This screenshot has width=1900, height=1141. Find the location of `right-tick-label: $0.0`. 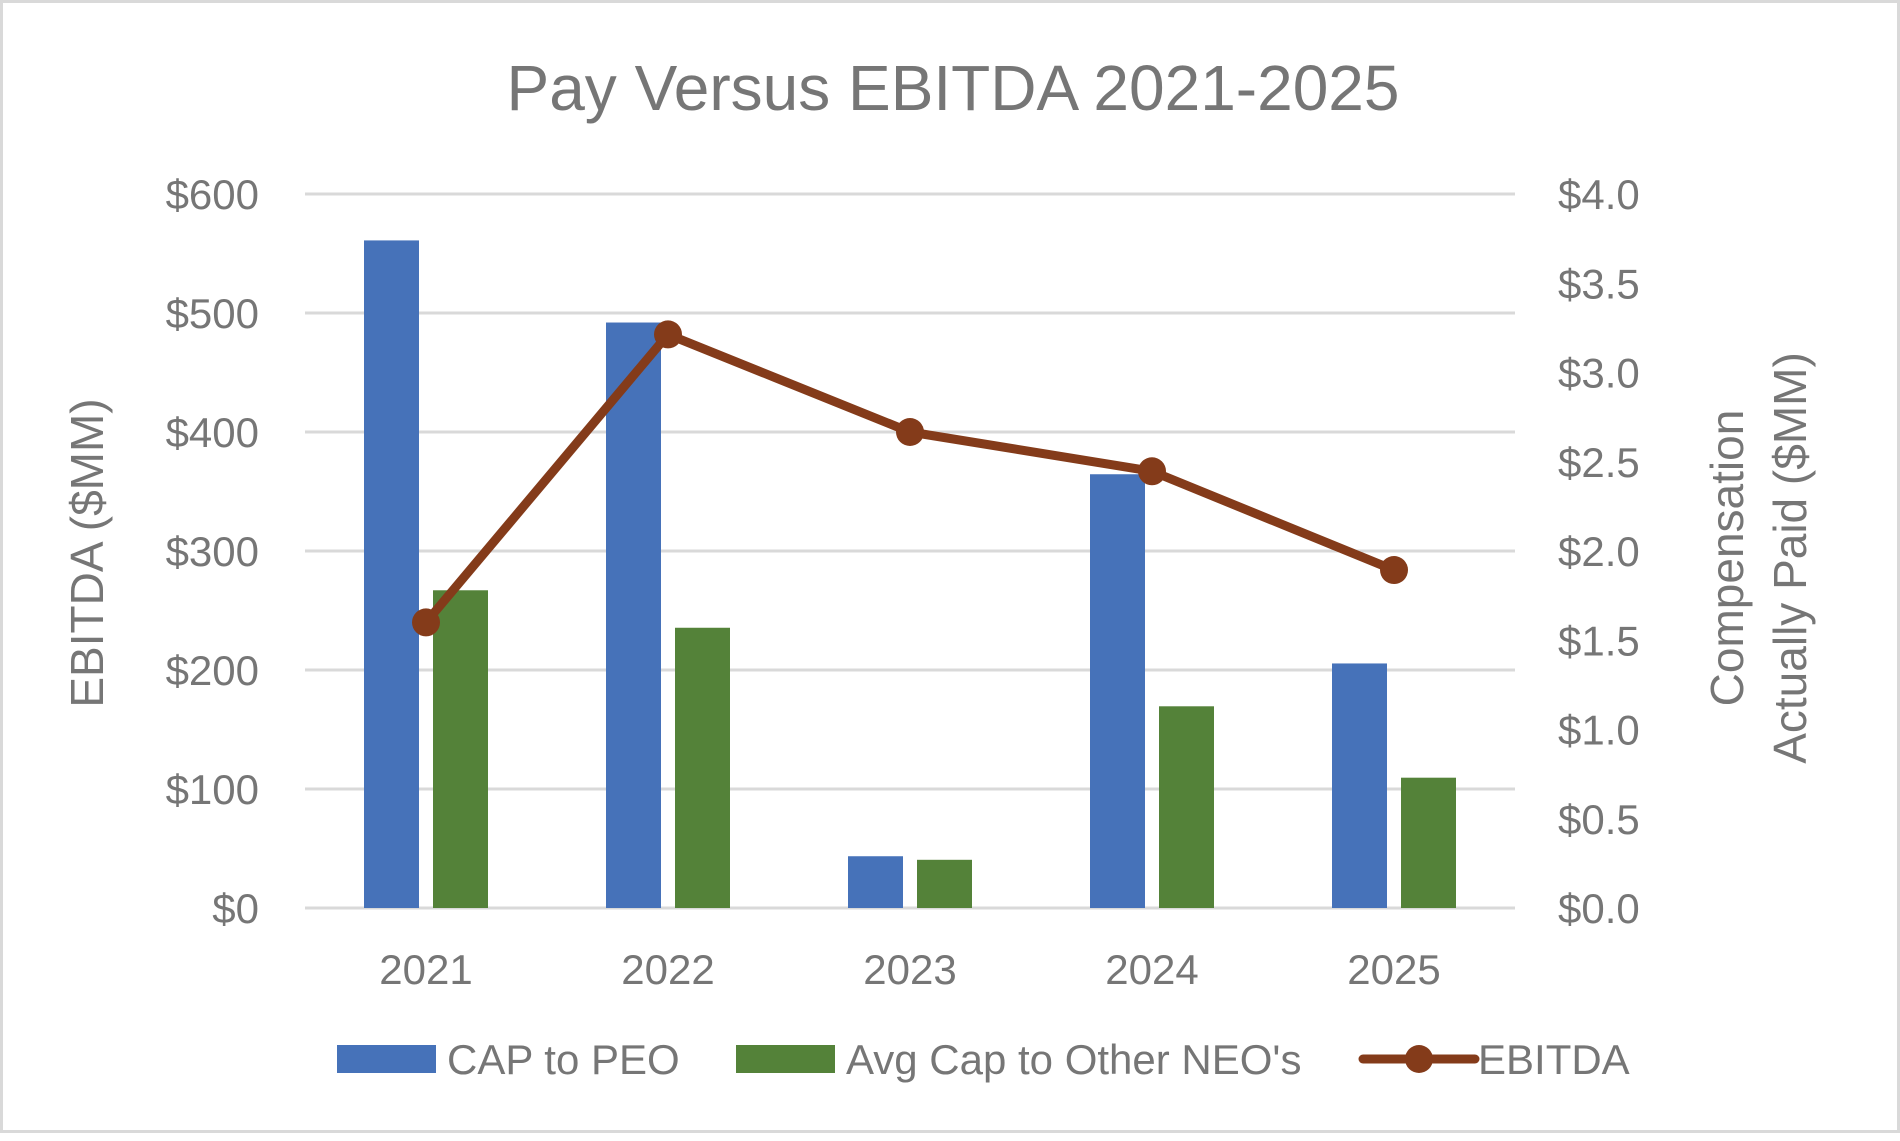

right-tick-label: $0.0 is located at coordinates (1599, 908).